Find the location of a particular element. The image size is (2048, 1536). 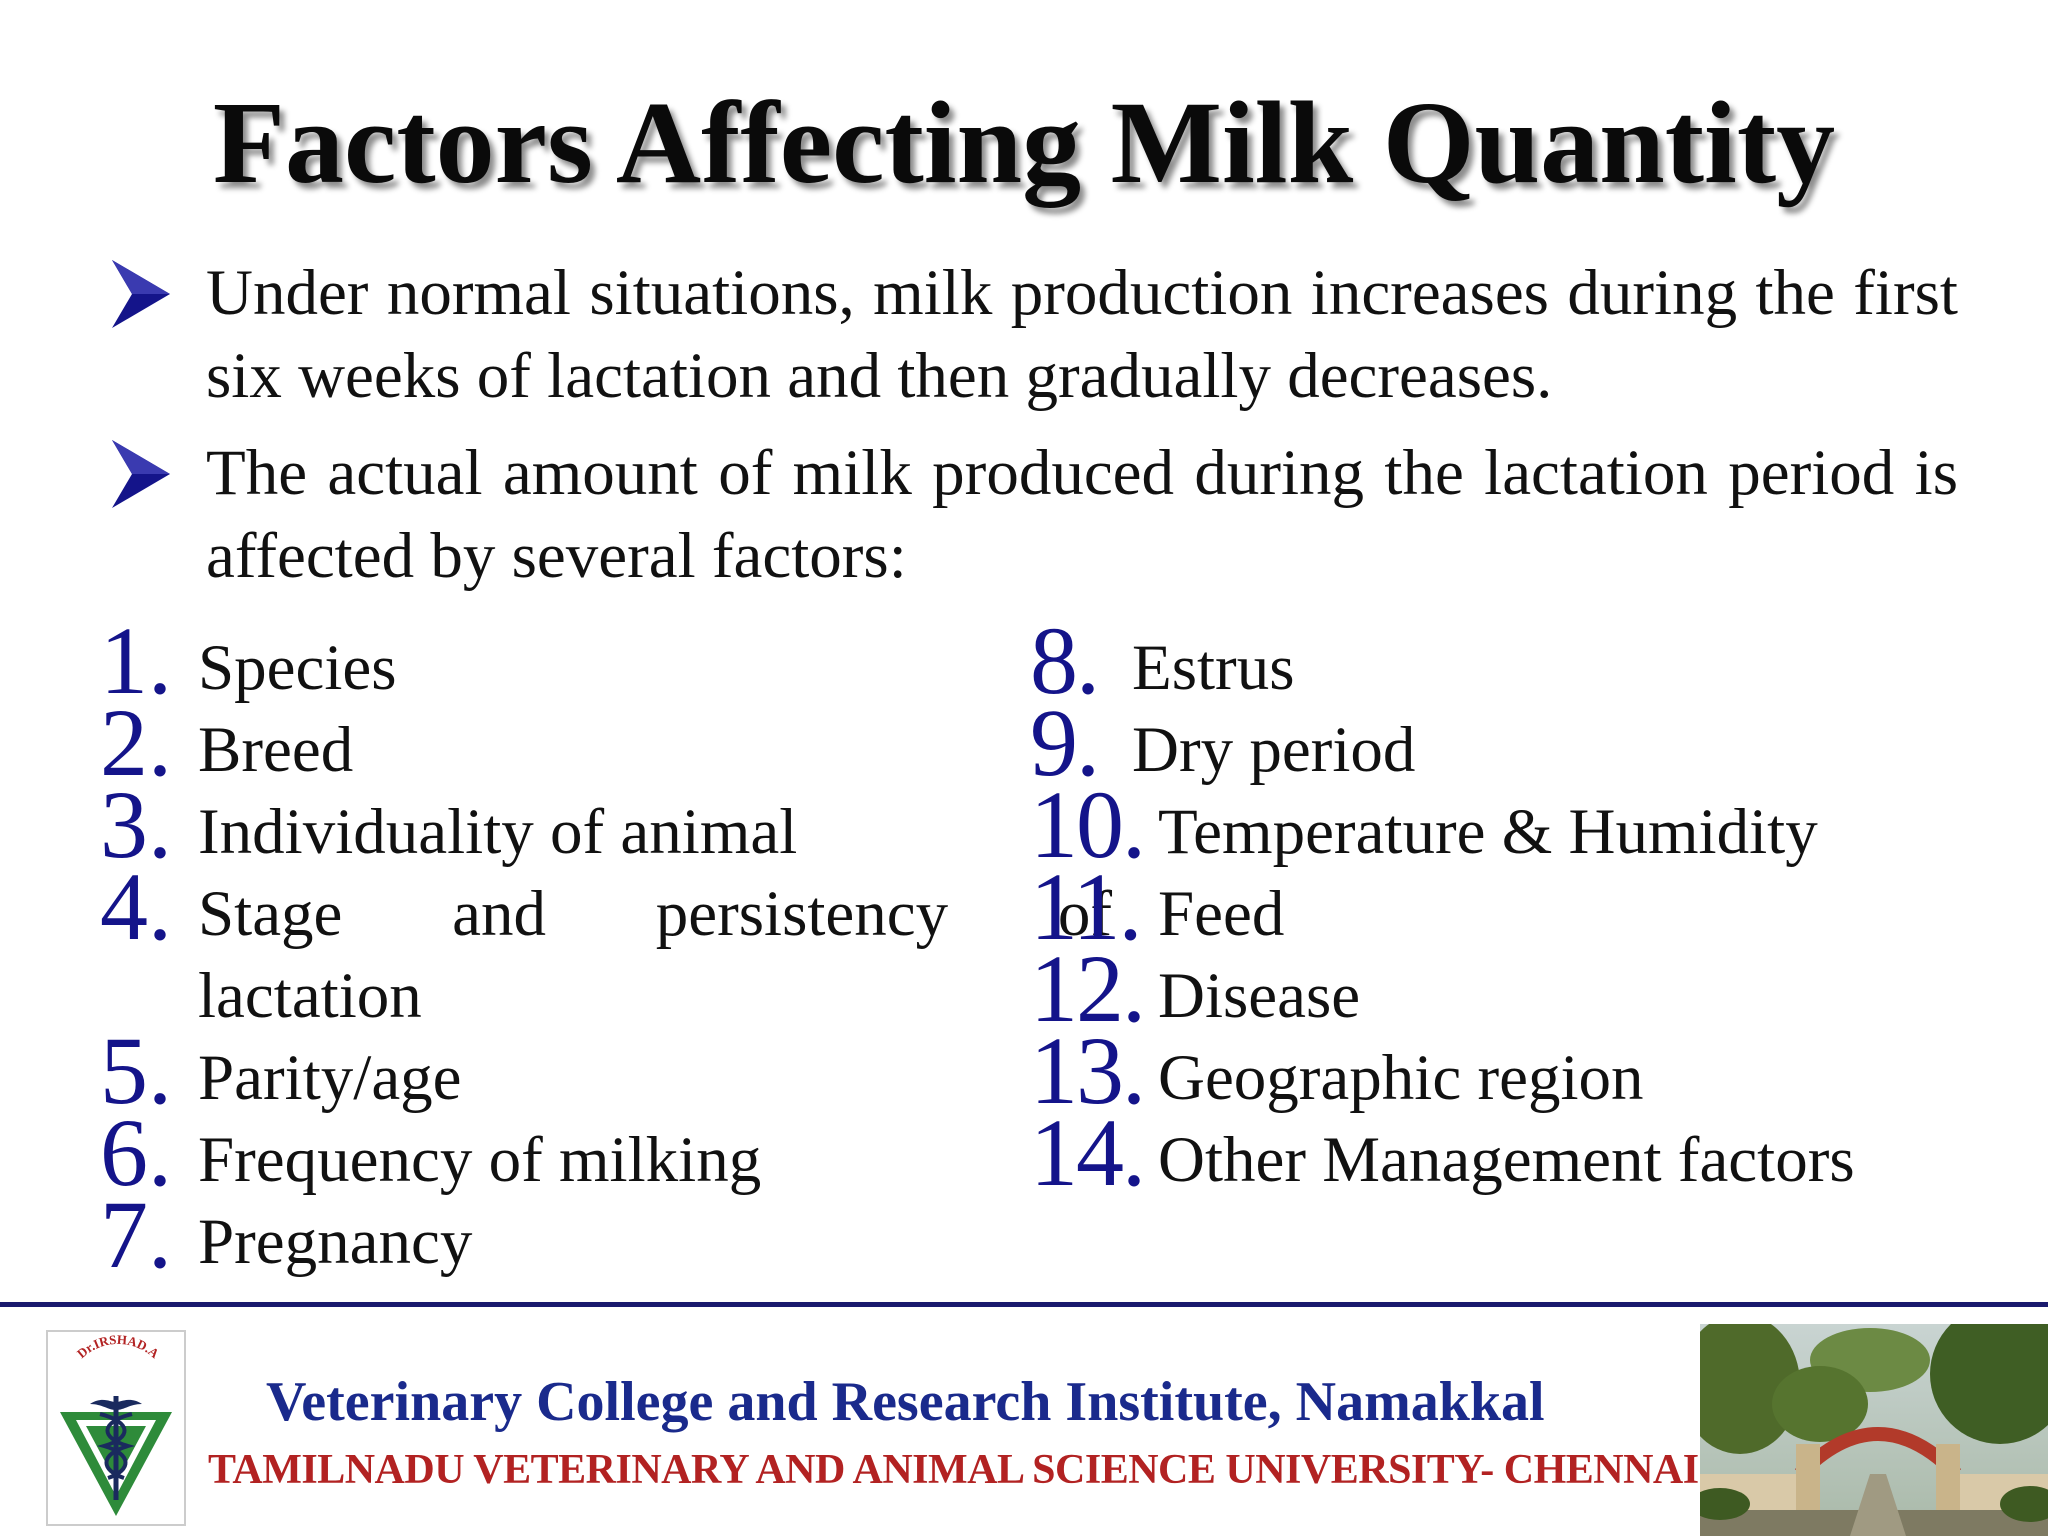

footer-divider is located at coordinates (1024, 1304).